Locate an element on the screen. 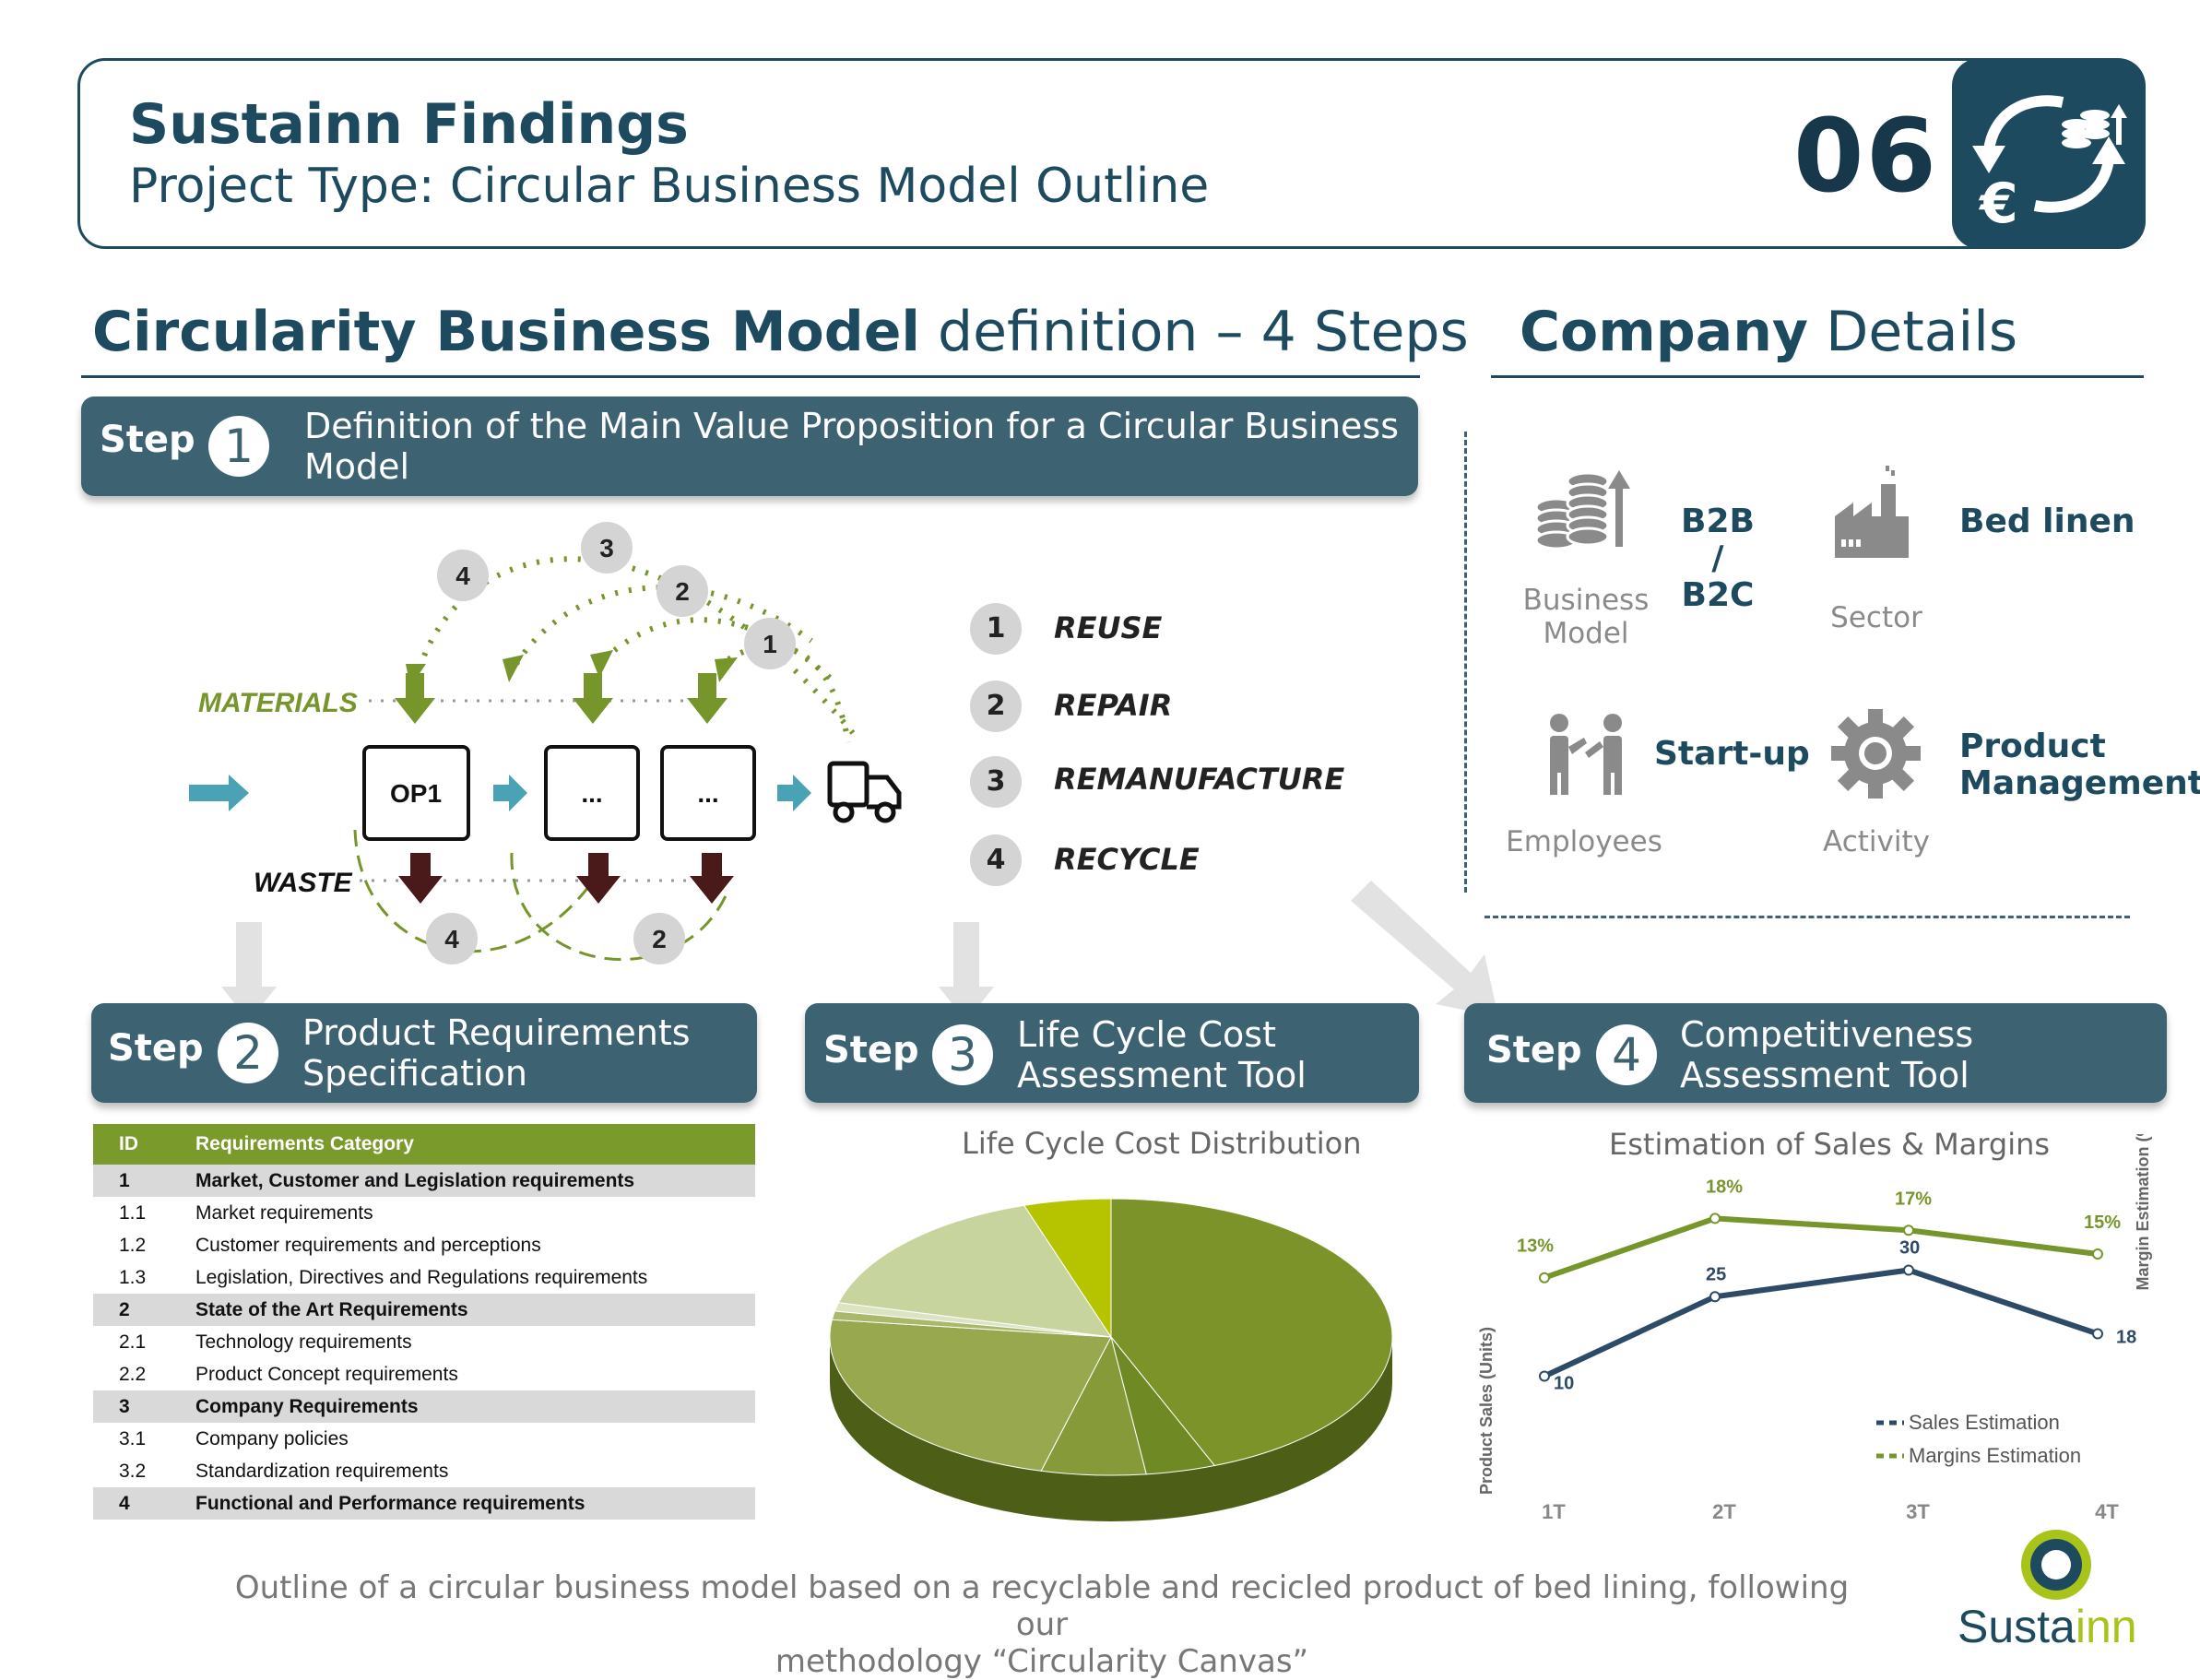 This screenshot has height=1680, width=2200. row-category: Company Requirements is located at coordinates (462, 1406).